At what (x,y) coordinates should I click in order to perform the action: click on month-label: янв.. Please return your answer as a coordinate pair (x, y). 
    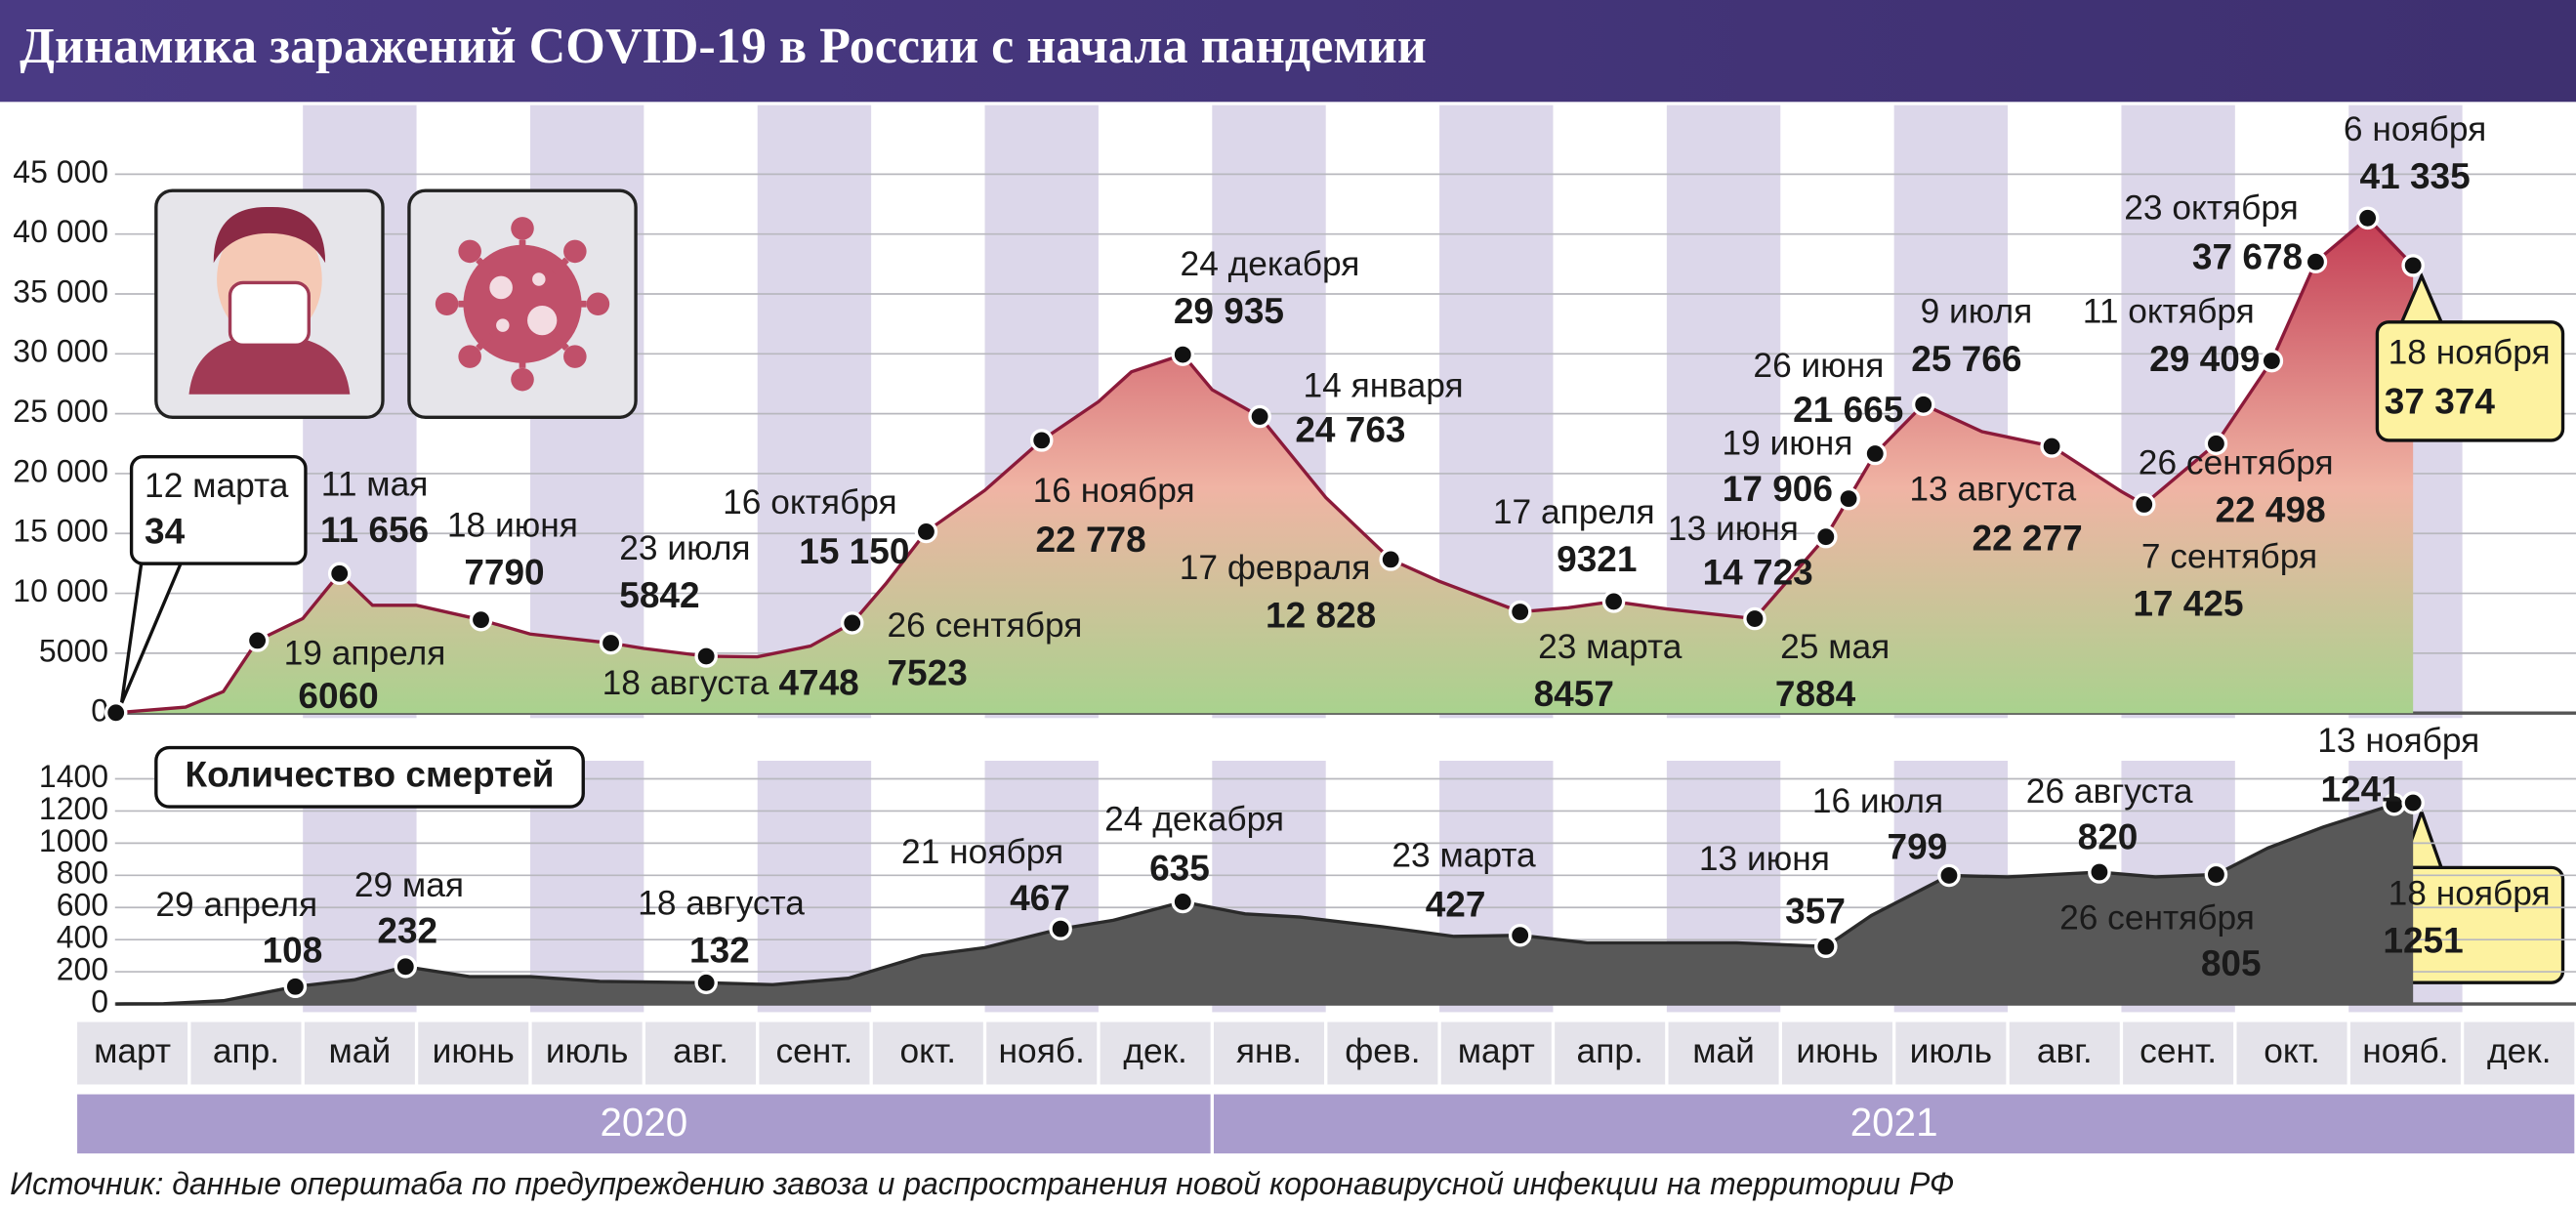
    Looking at the image, I should click on (1269, 1051).